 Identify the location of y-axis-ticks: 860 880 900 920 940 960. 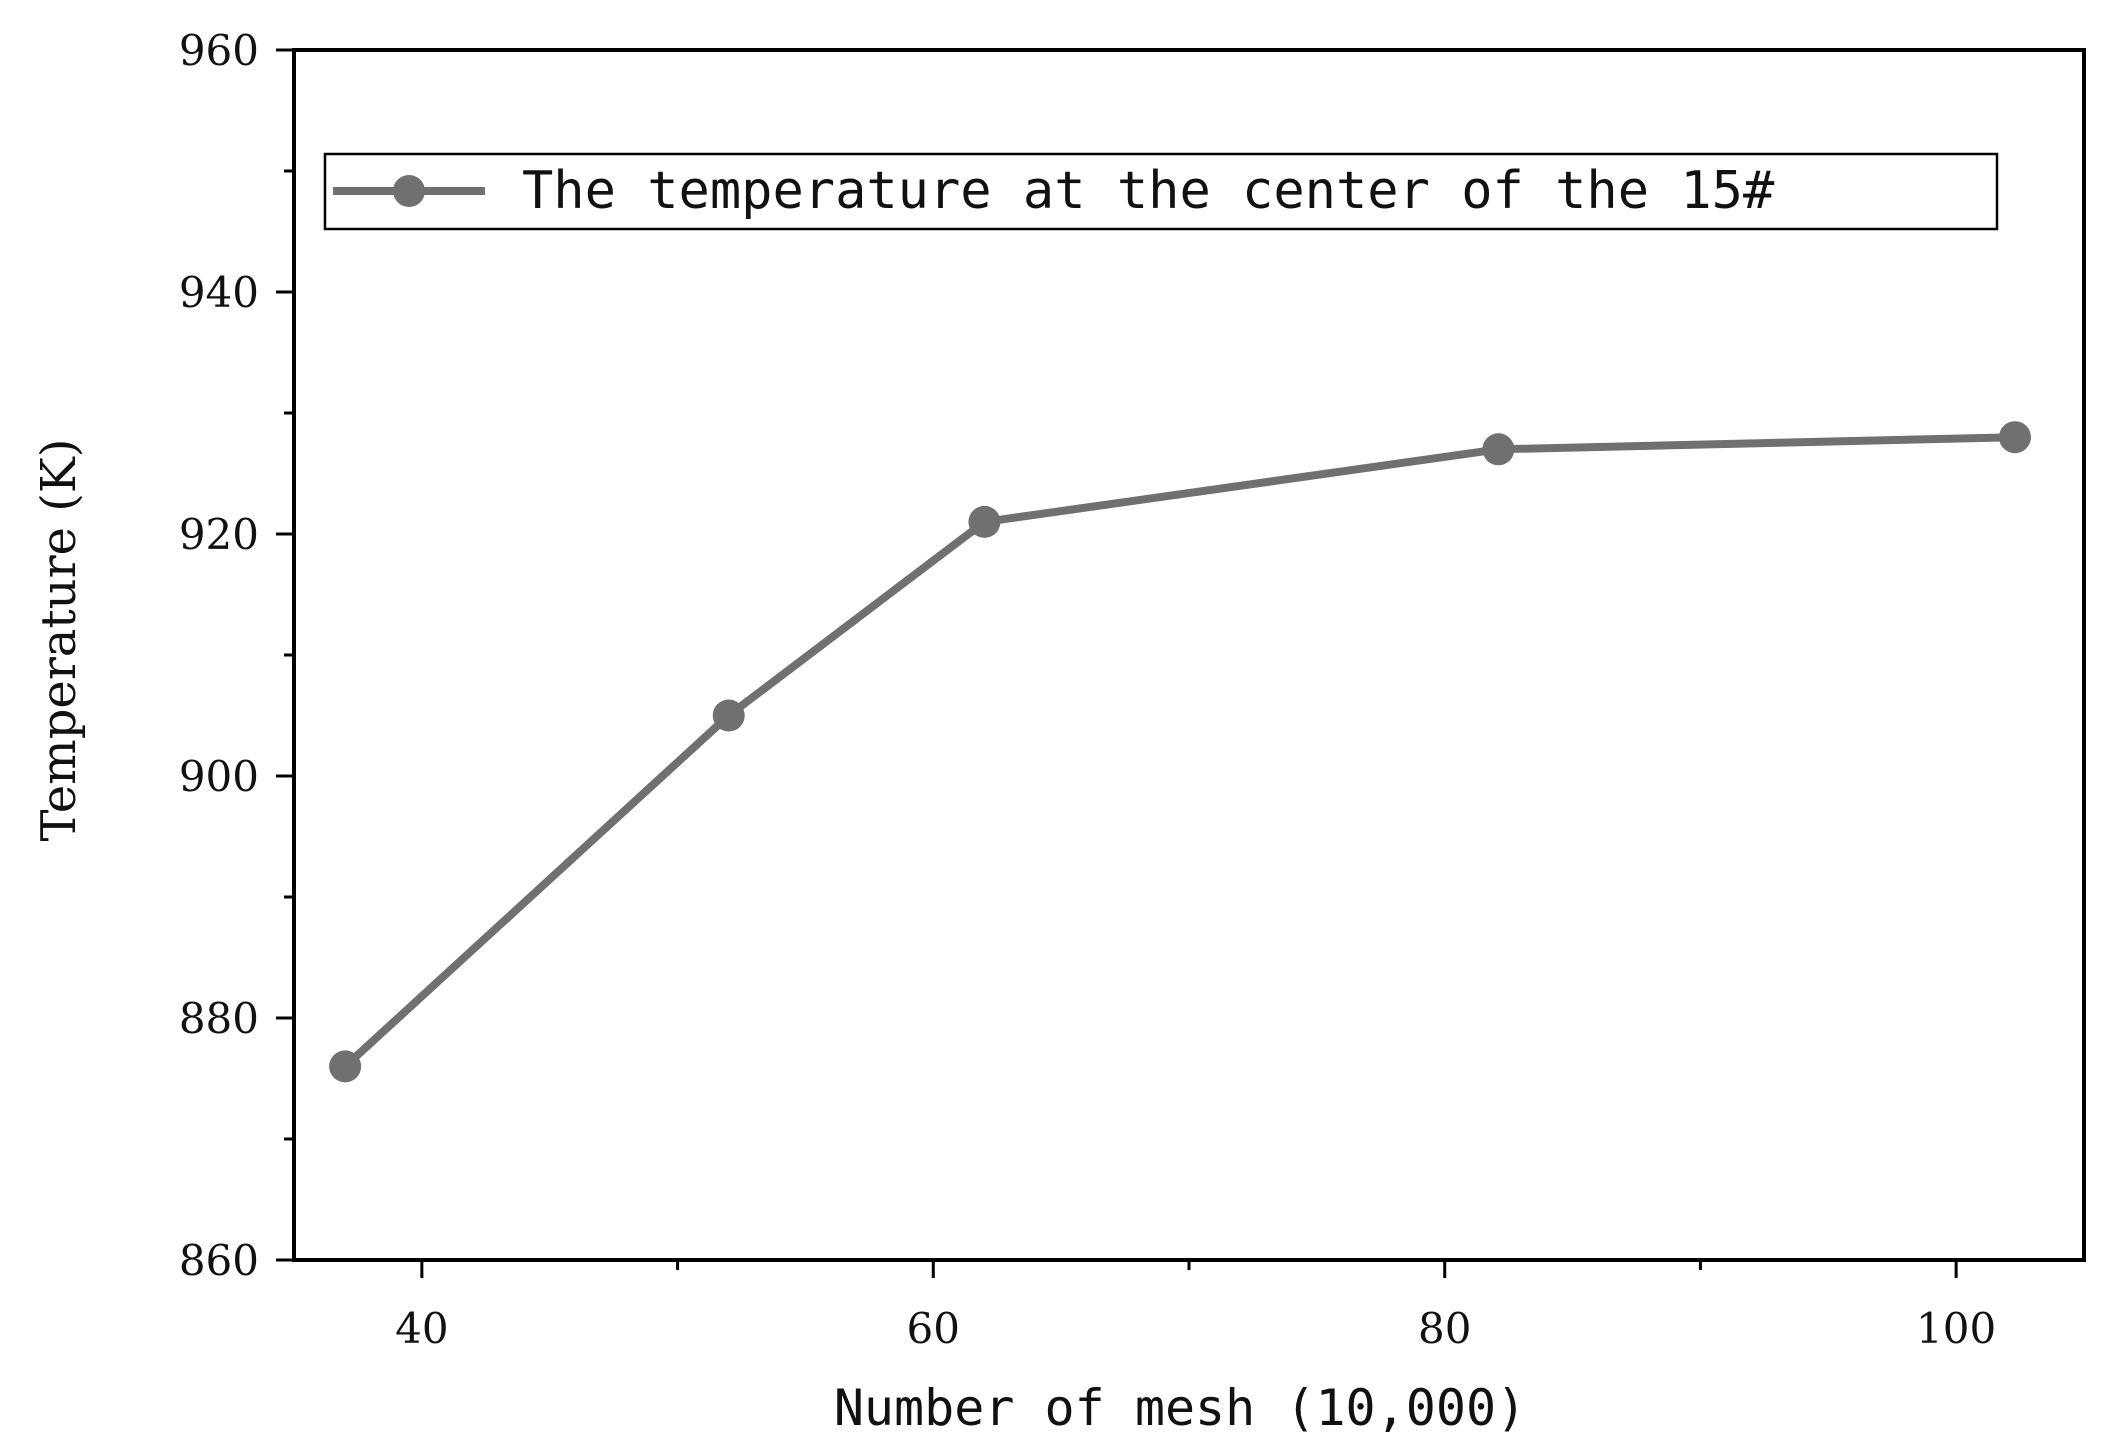
(236, 655).